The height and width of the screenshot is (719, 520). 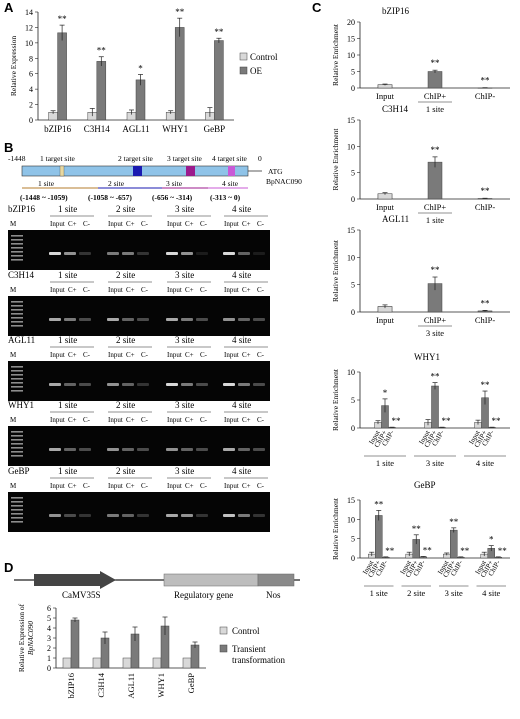 What do you see at coordinates (353, 72) in the screenshot?
I see `panel-c-0-y-tick-label: 5` at bounding box center [353, 72].